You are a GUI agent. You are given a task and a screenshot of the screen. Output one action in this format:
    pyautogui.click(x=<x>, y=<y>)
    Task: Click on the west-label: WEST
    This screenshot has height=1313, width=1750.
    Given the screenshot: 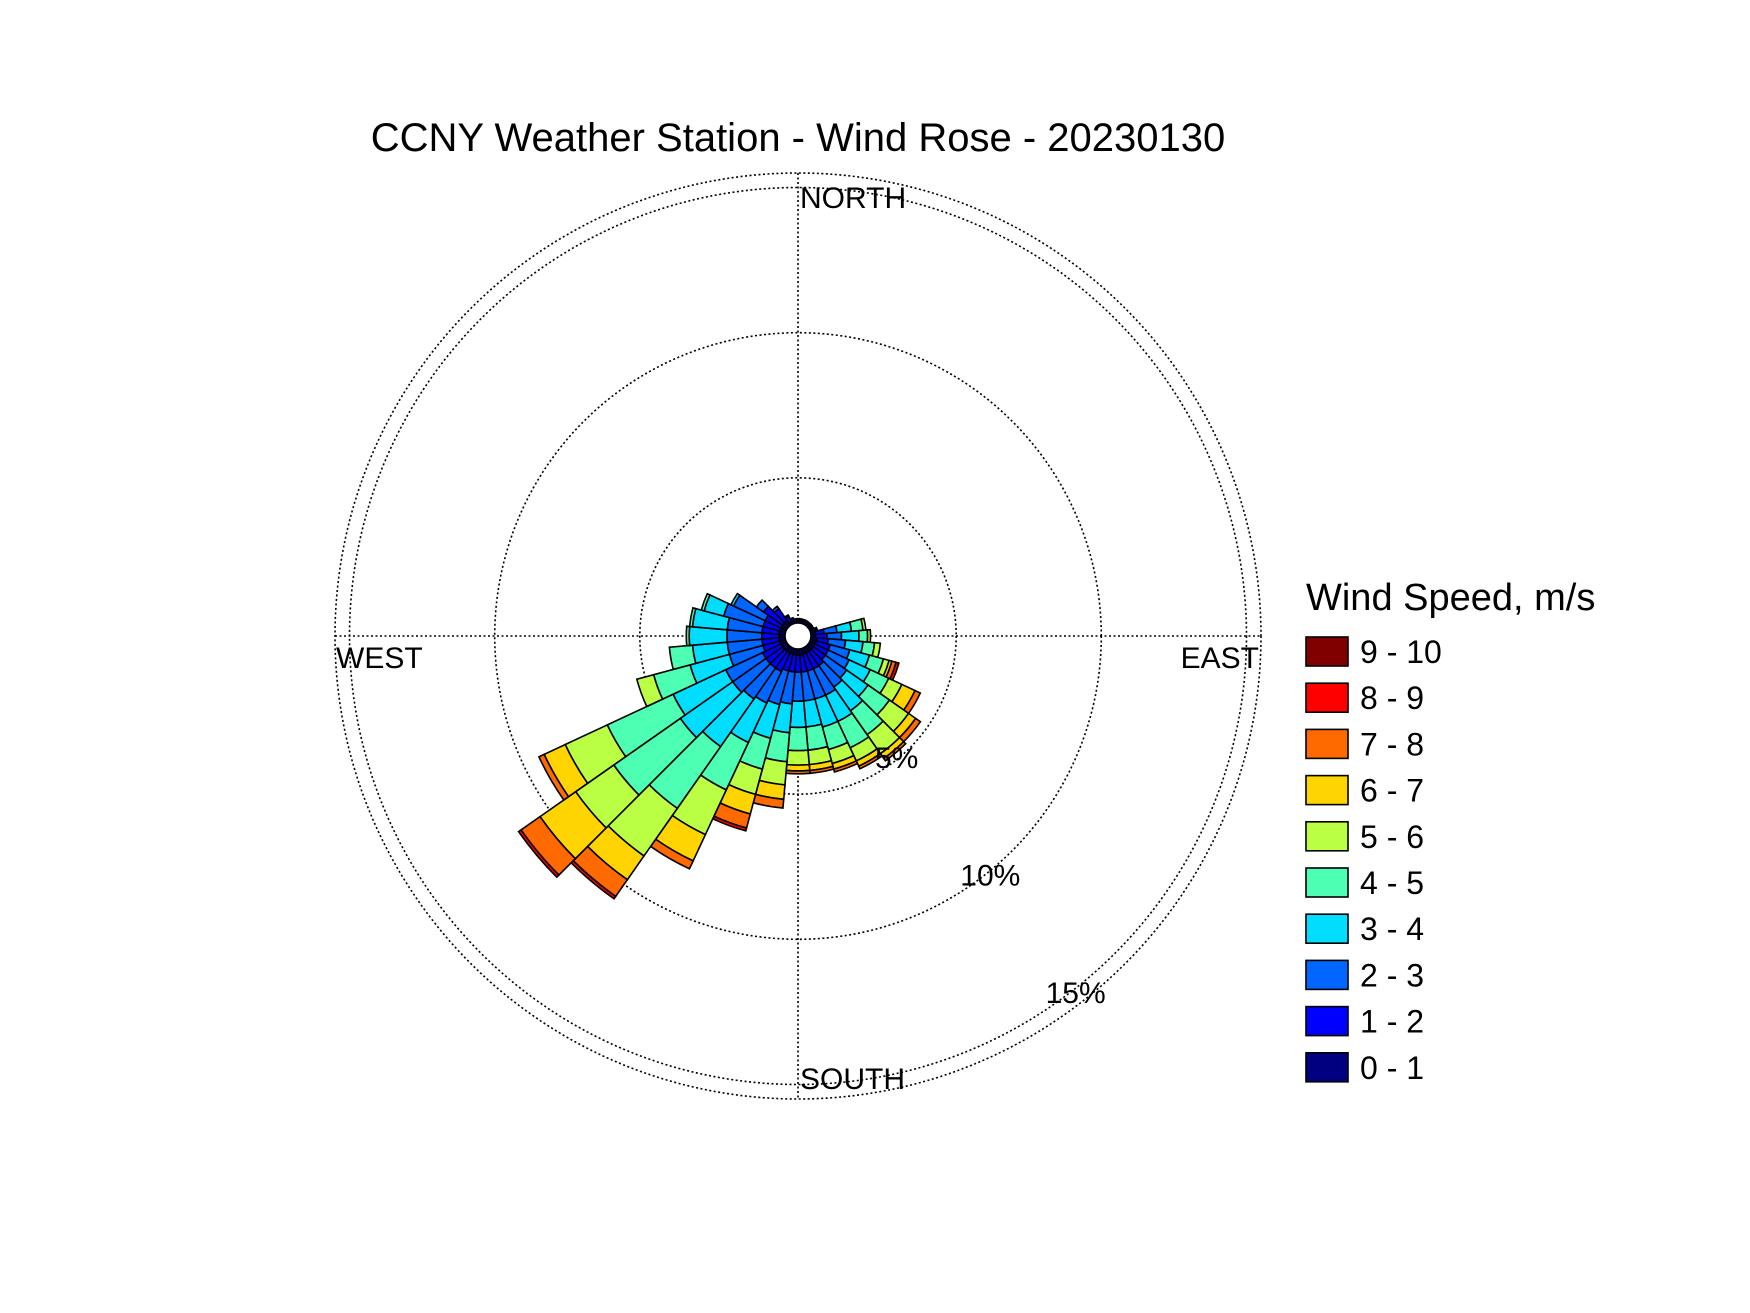 What is the action you would take?
    pyautogui.click(x=379, y=658)
    